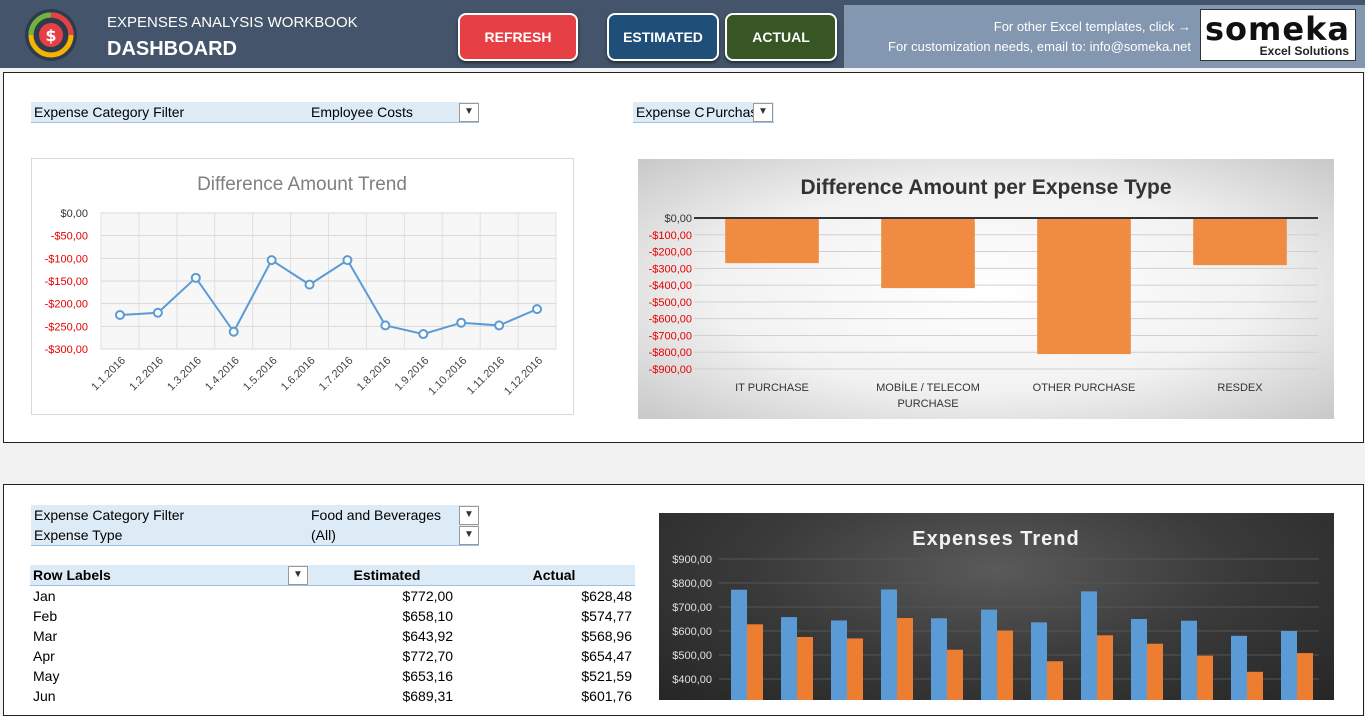  I want to click on y-tick-label: $800,00, so click(692, 584).